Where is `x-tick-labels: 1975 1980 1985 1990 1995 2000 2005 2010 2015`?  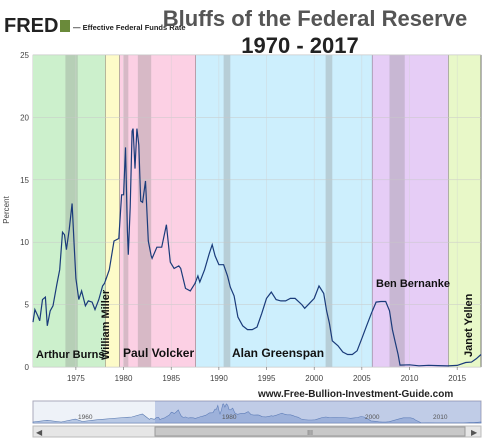 x-tick-labels: 1975 1980 1985 1990 1995 2000 2005 2010 2015 is located at coordinates (267, 375).